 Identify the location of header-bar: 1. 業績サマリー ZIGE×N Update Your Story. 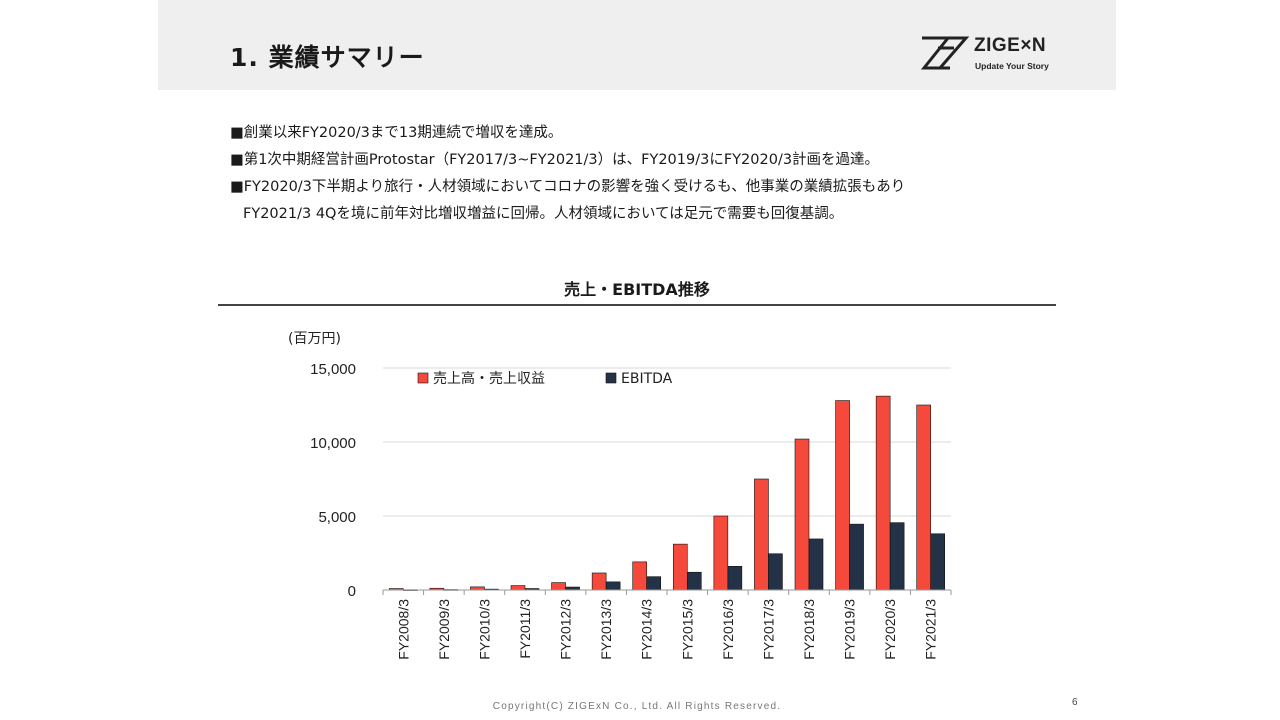
(637, 45).